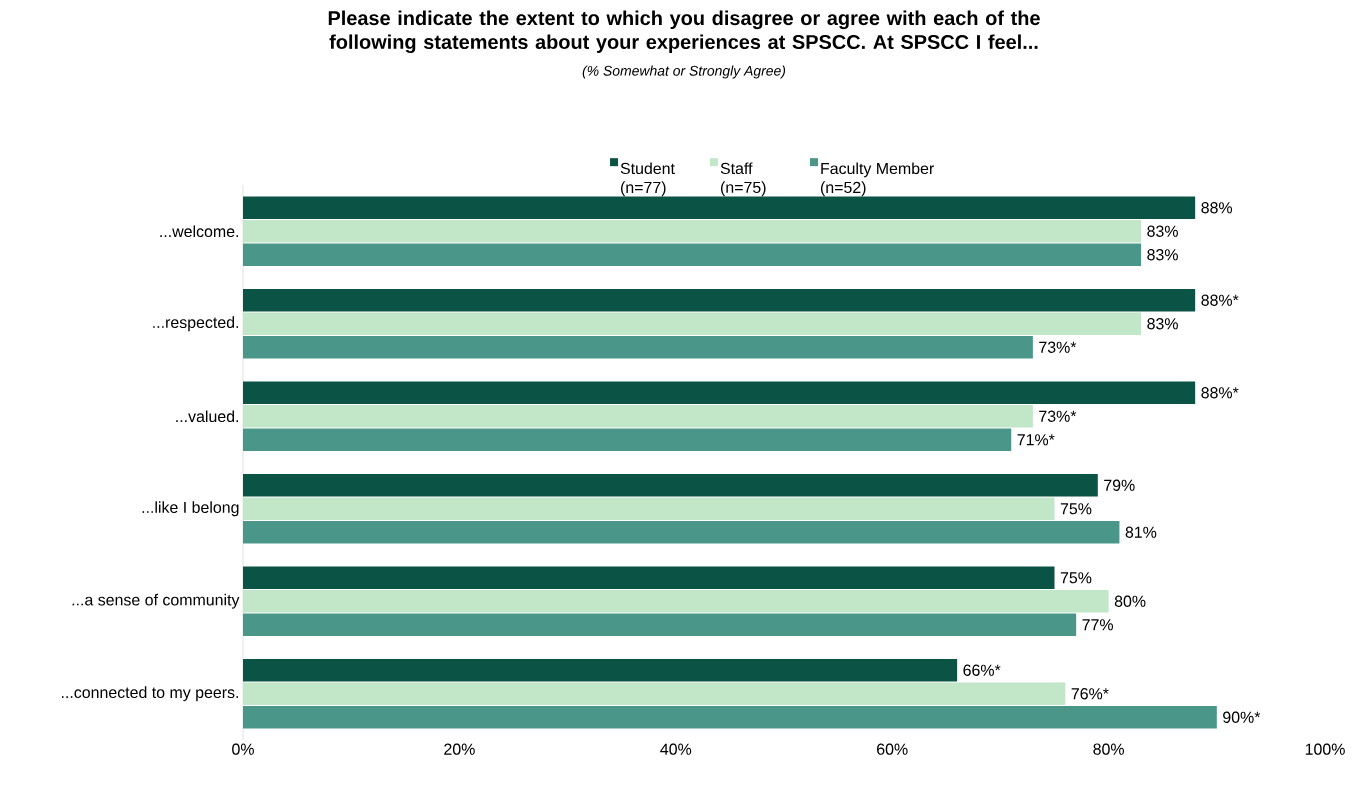 Image resolution: width=1368 pixels, height=788 pixels. Describe the element at coordinates (1217, 208) in the screenshot. I see `data-label: 88%` at that location.